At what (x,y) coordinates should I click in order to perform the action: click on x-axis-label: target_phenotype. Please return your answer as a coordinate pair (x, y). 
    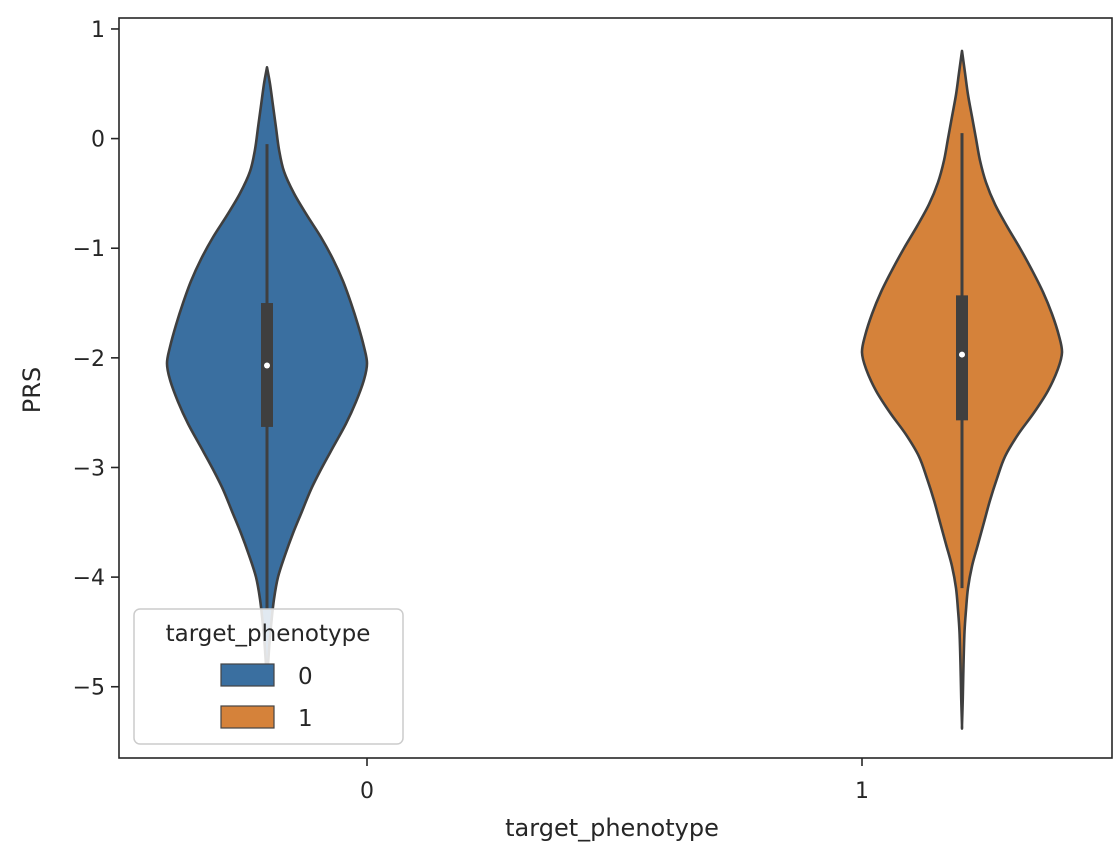
    Looking at the image, I should click on (612, 828).